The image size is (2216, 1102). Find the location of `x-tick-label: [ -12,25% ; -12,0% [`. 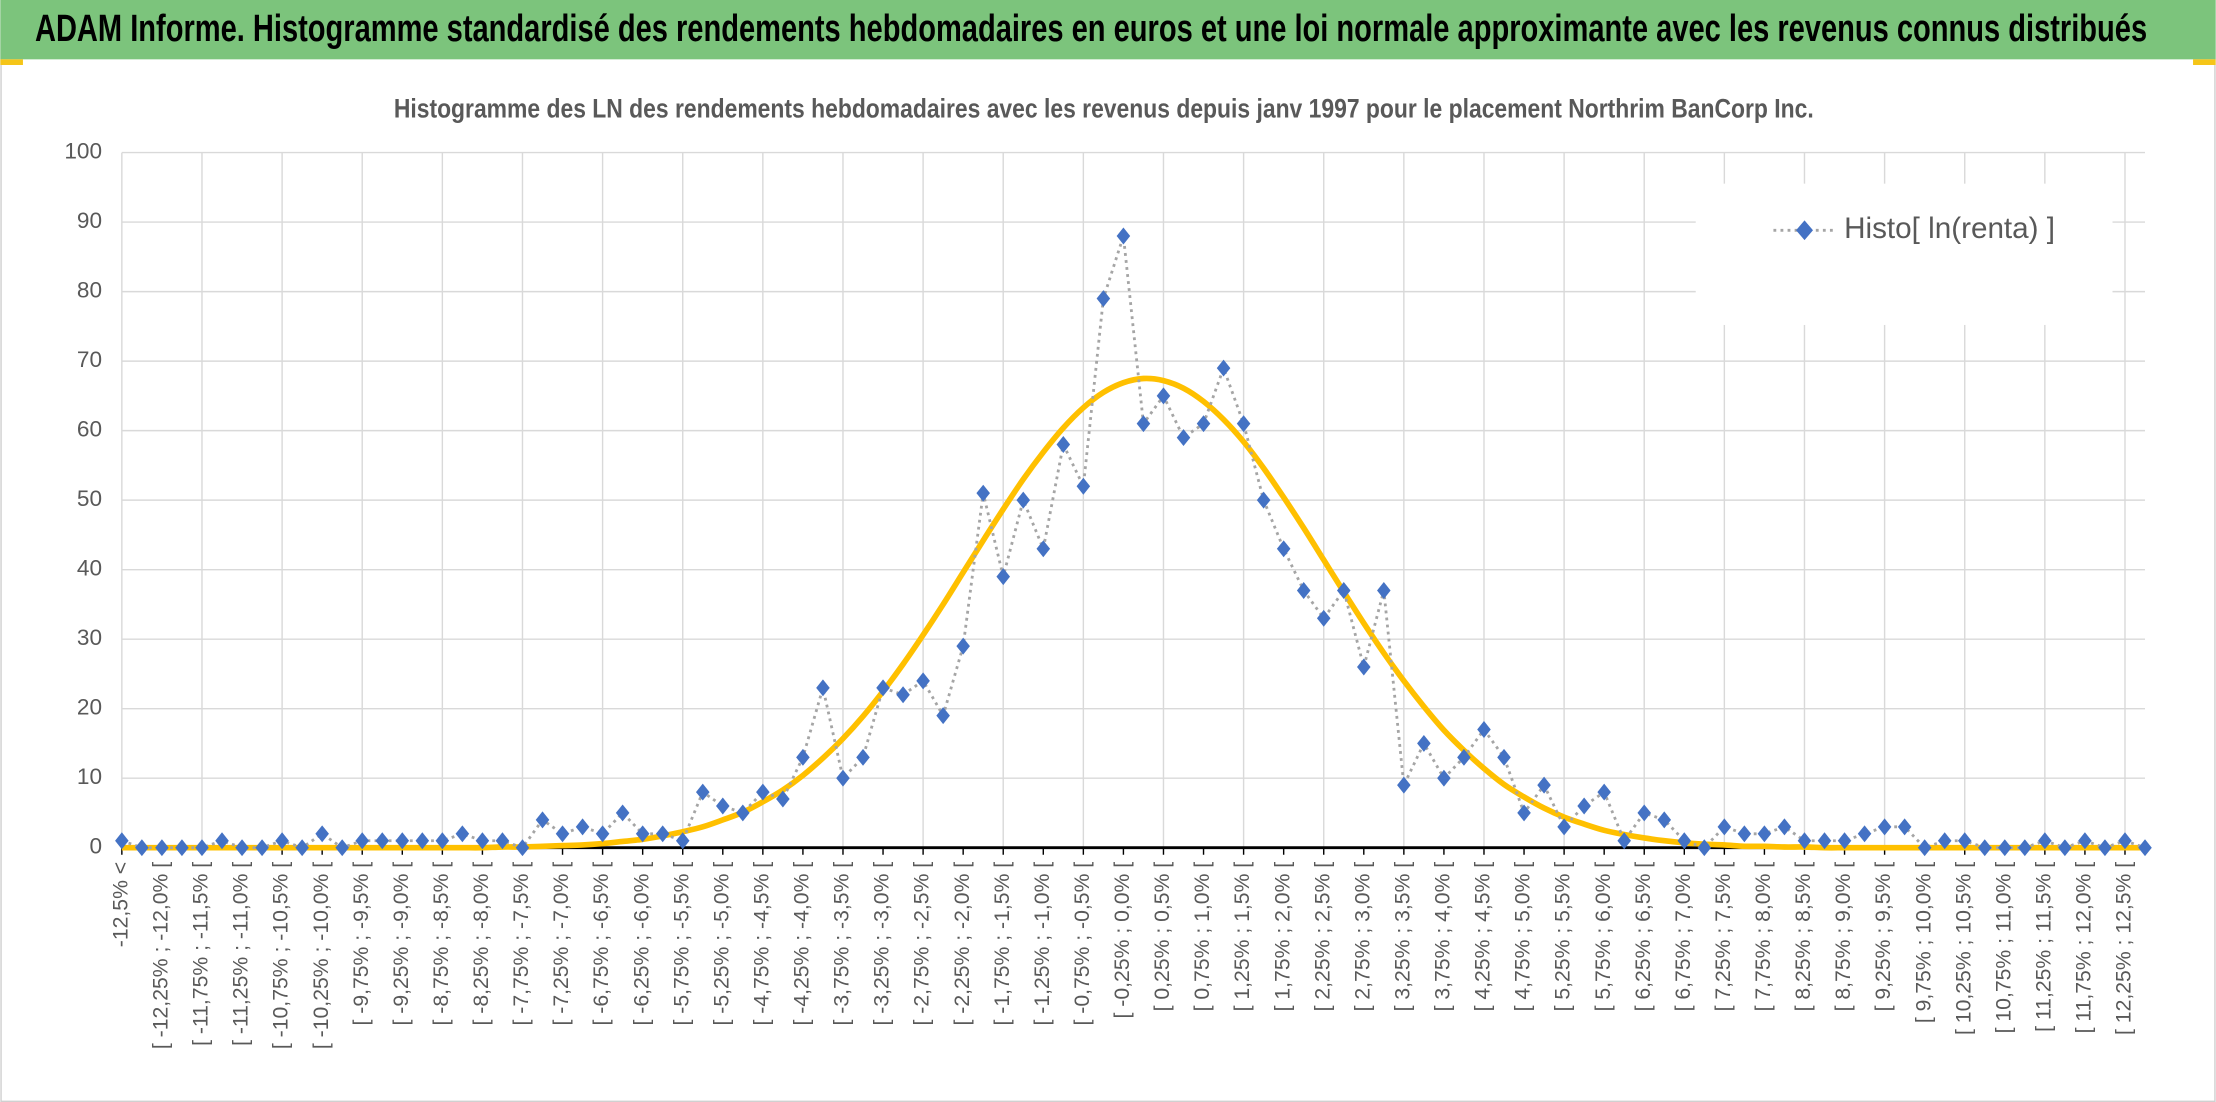

x-tick-label: [ -12,25% ; -12,0% [ is located at coordinates (161, 955).